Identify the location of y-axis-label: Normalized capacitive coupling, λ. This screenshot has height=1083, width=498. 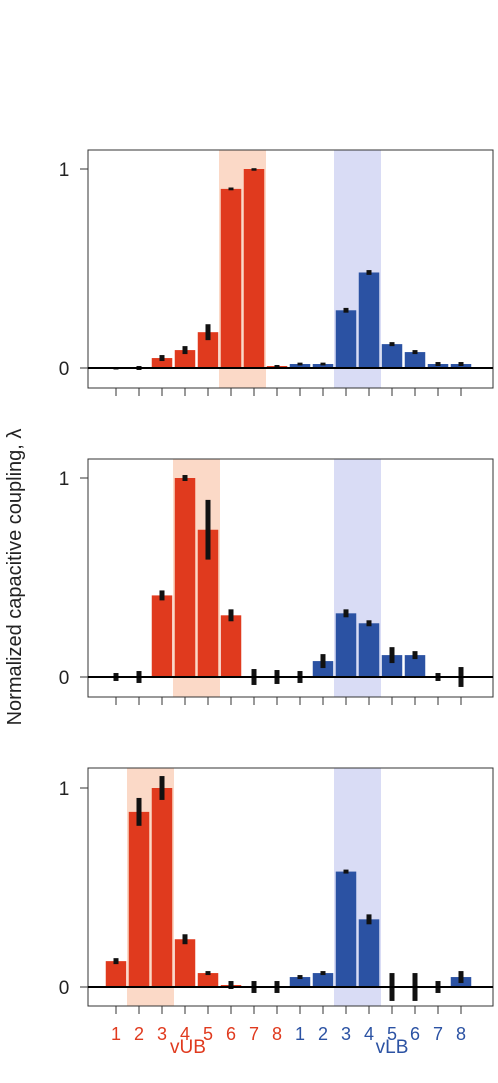
(15, 577).